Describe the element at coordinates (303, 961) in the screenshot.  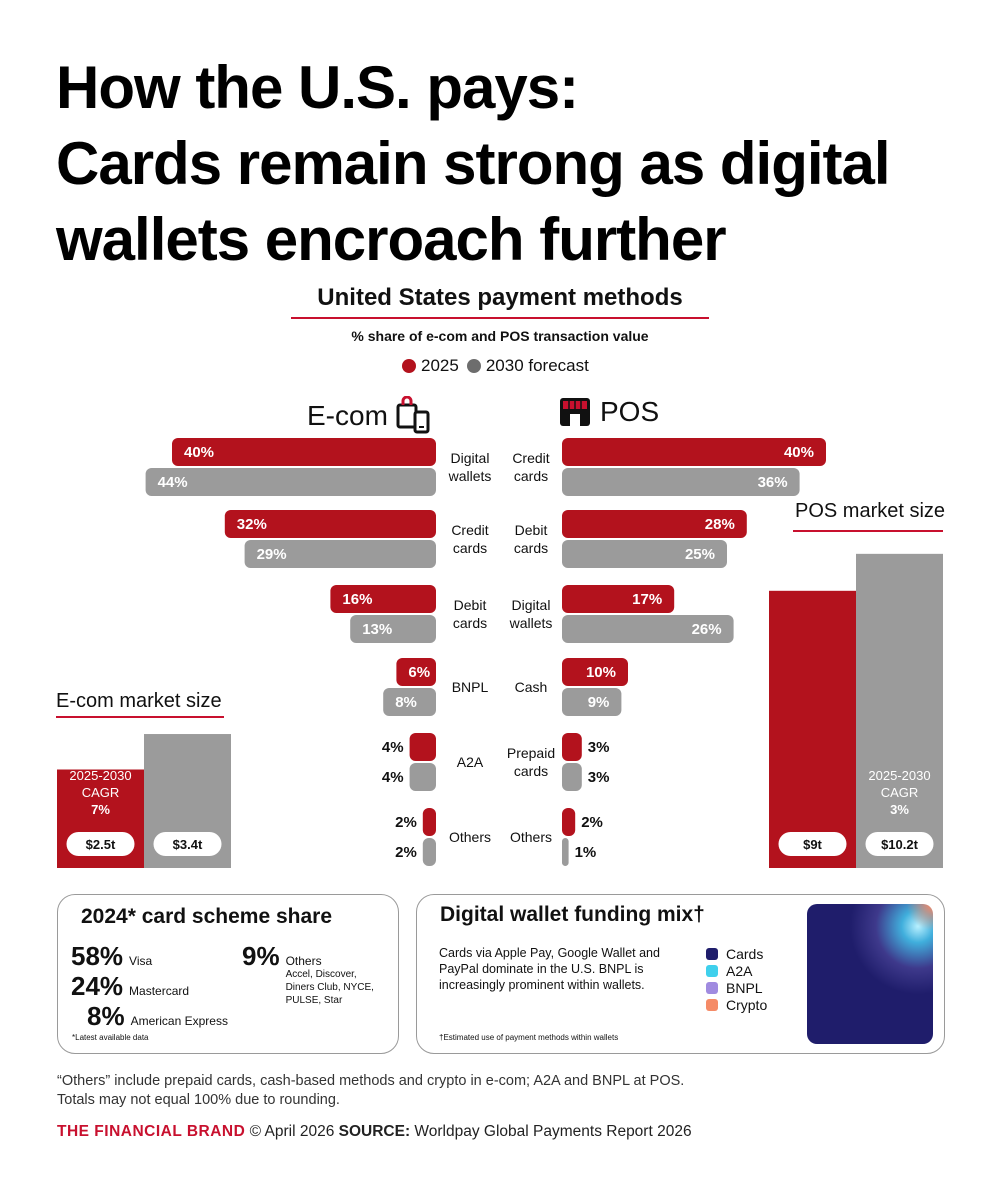
I see `scheme-name-others: Others` at that location.